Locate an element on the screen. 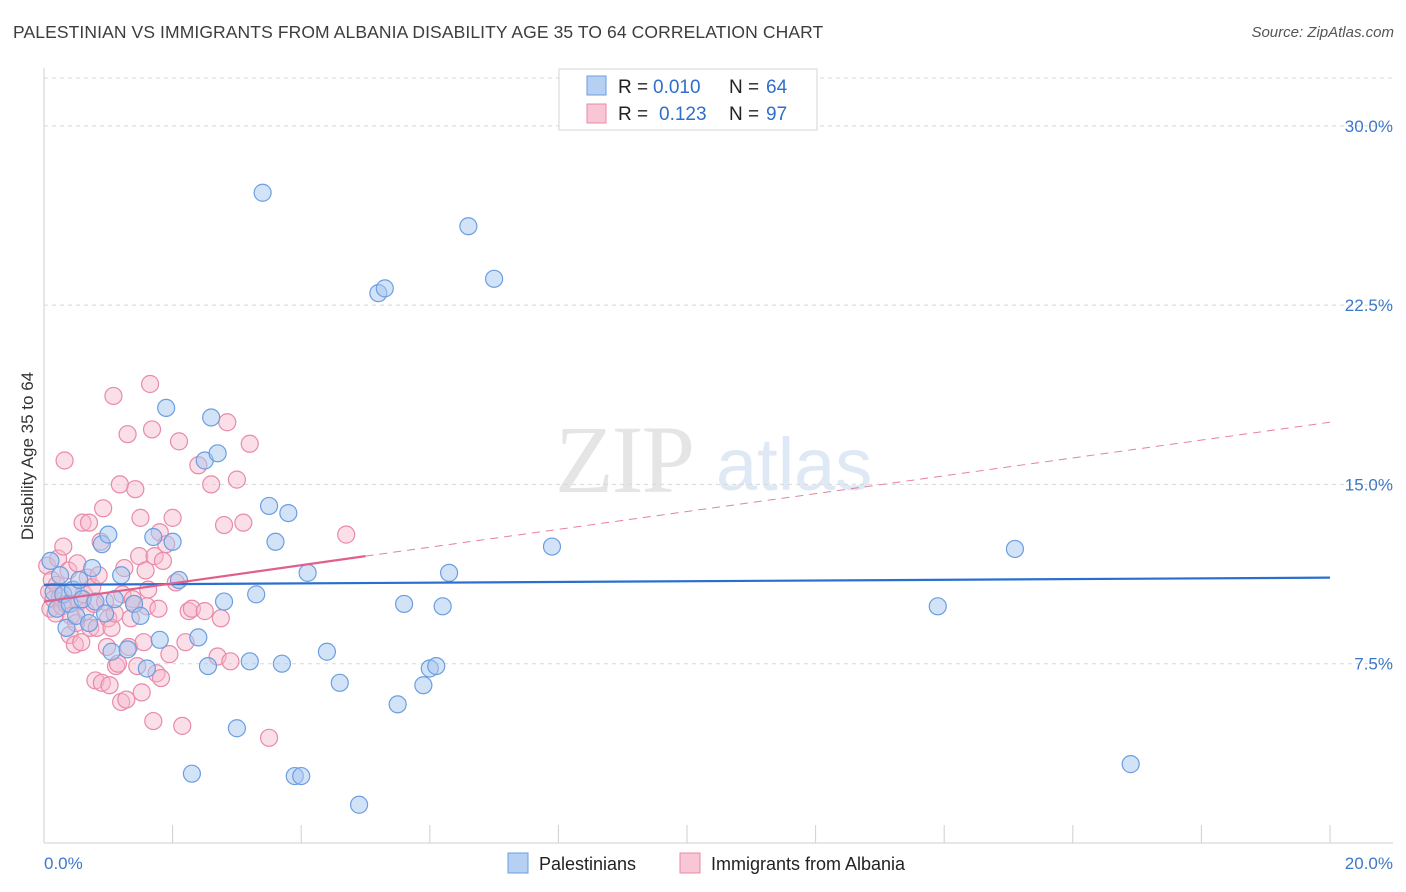 This screenshot has height=892, width=1406. legend-n-value-2: 97 is located at coordinates (776, 114).